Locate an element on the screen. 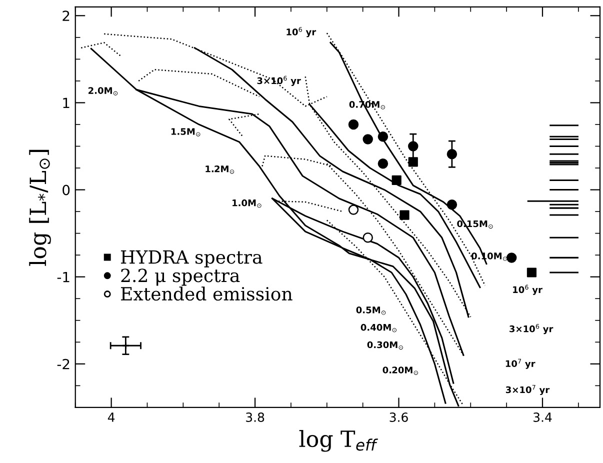  x-tick-label: 4 is located at coordinates (111, 417).